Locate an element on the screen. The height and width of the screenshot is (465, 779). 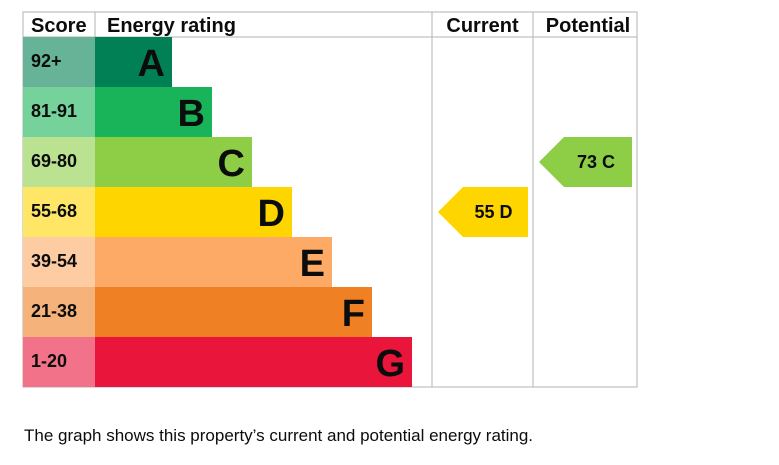
header-potential: Potential is located at coordinates (588, 26).